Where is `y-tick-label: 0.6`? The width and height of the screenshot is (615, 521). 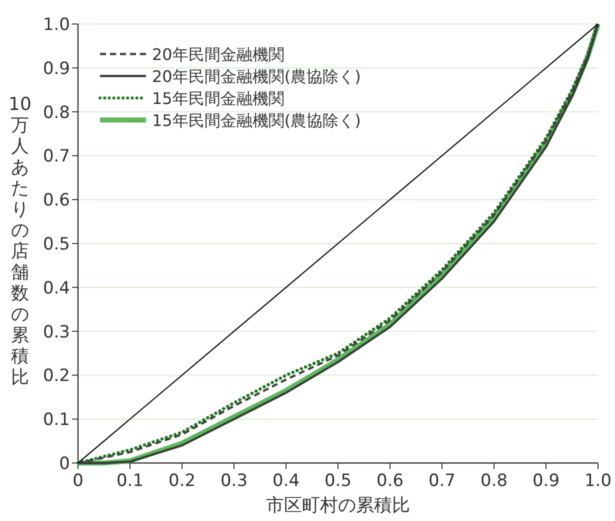
y-tick-label: 0.6 is located at coordinates (56, 200).